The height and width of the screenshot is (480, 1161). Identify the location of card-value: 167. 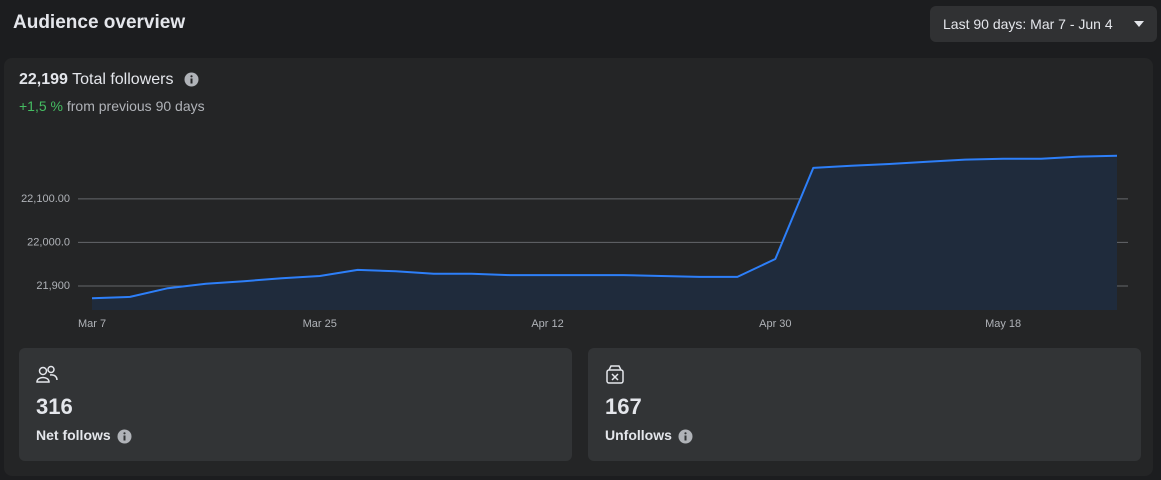
(623, 406).